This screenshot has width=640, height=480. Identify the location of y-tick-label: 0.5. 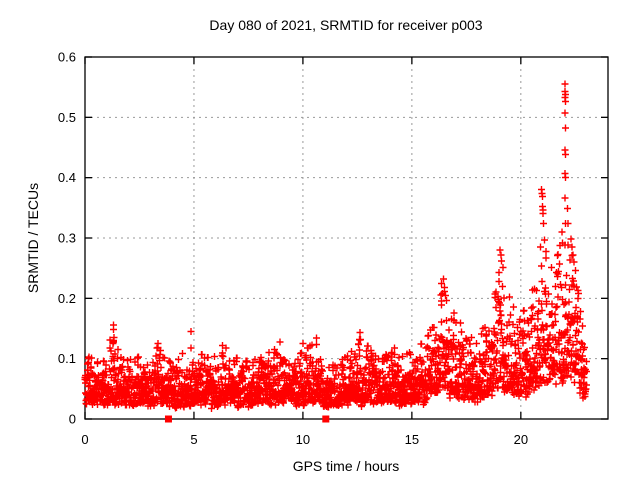
(67, 117).